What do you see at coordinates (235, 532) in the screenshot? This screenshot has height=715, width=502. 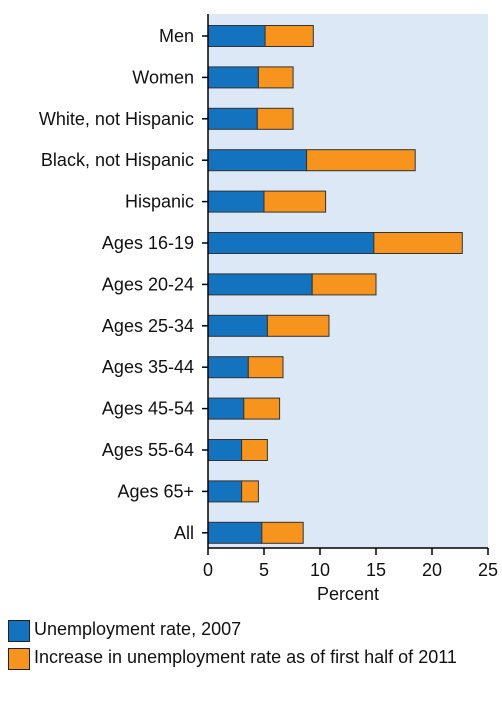 I see `bar-all-2007` at bounding box center [235, 532].